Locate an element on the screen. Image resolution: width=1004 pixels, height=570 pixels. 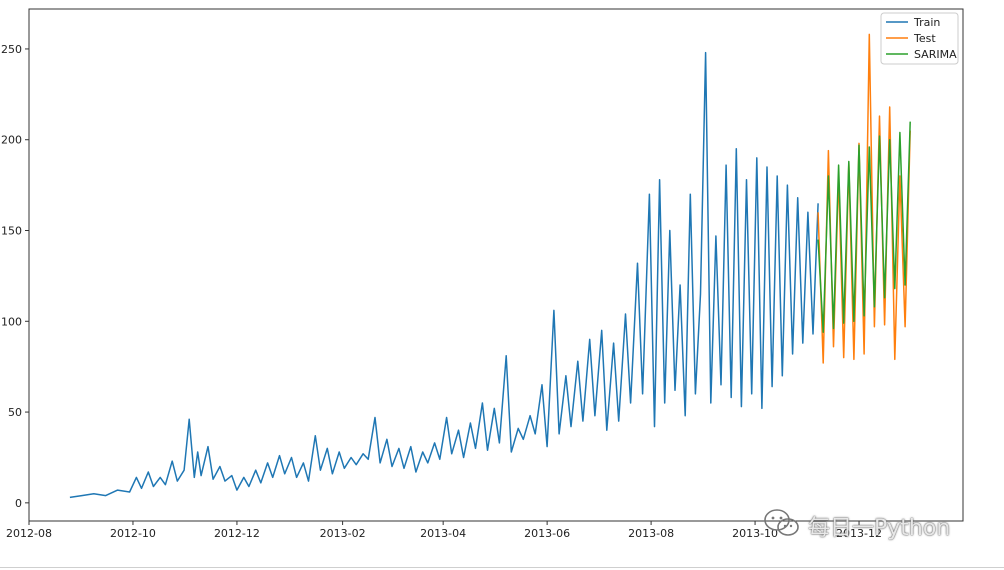
legend-label-train: Train is located at coordinates (926, 22).